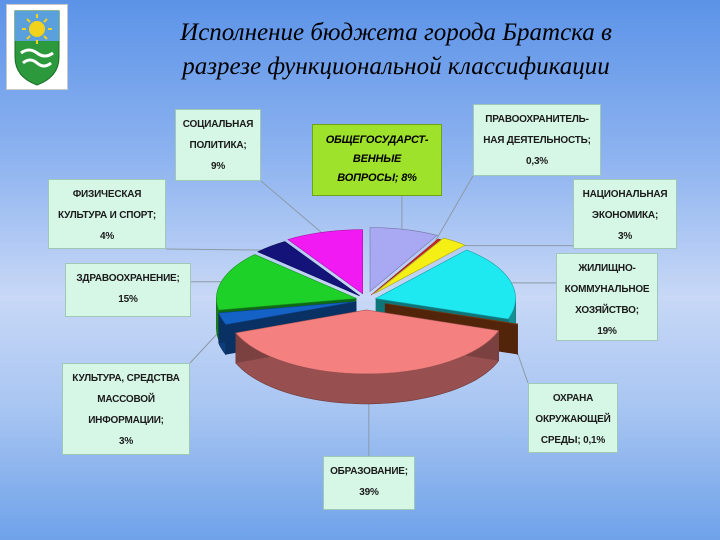 The image size is (720, 540). Describe the element at coordinates (294, 209) in the screenshot. I see `leader-line-social` at that location.